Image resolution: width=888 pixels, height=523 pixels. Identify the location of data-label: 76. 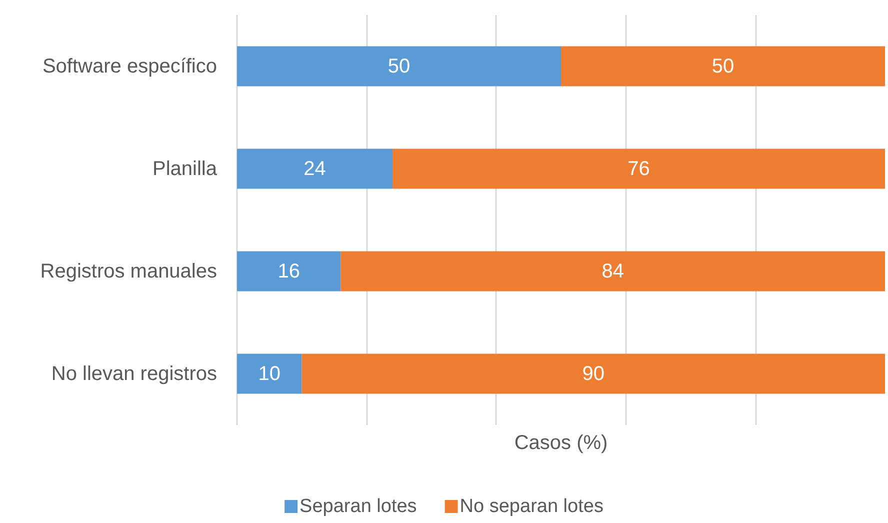
(639, 169).